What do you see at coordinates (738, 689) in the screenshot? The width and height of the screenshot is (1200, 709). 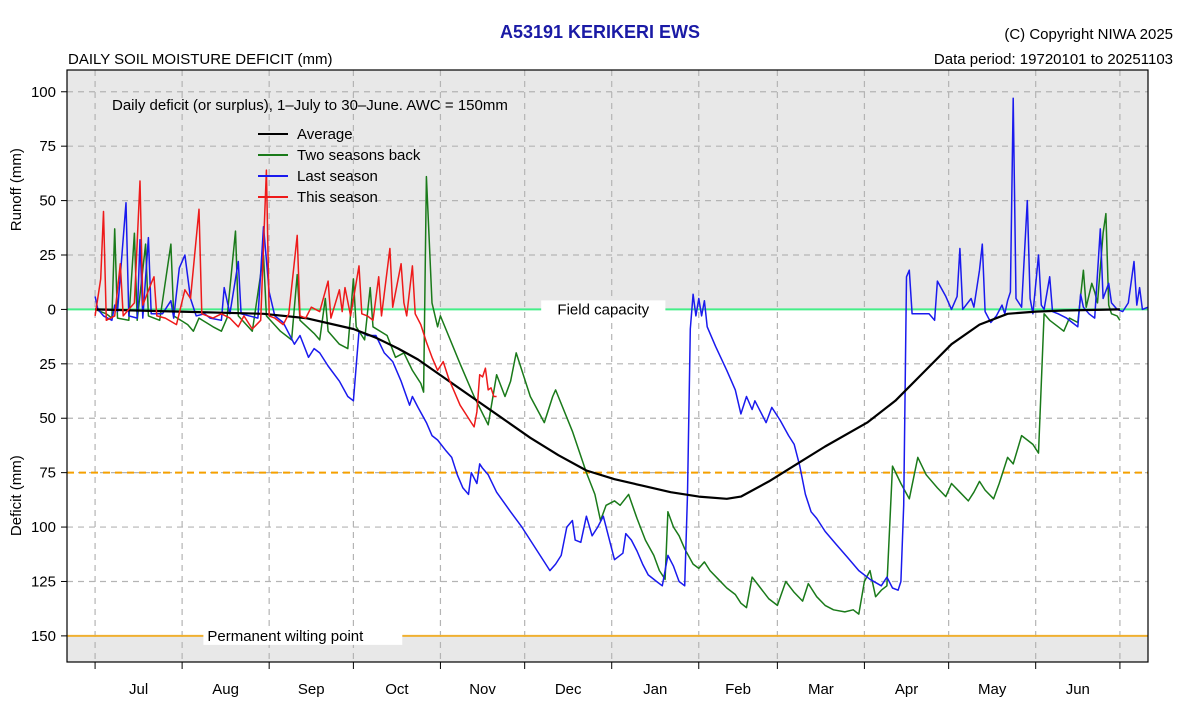 I see `month-label: Feb` at bounding box center [738, 689].